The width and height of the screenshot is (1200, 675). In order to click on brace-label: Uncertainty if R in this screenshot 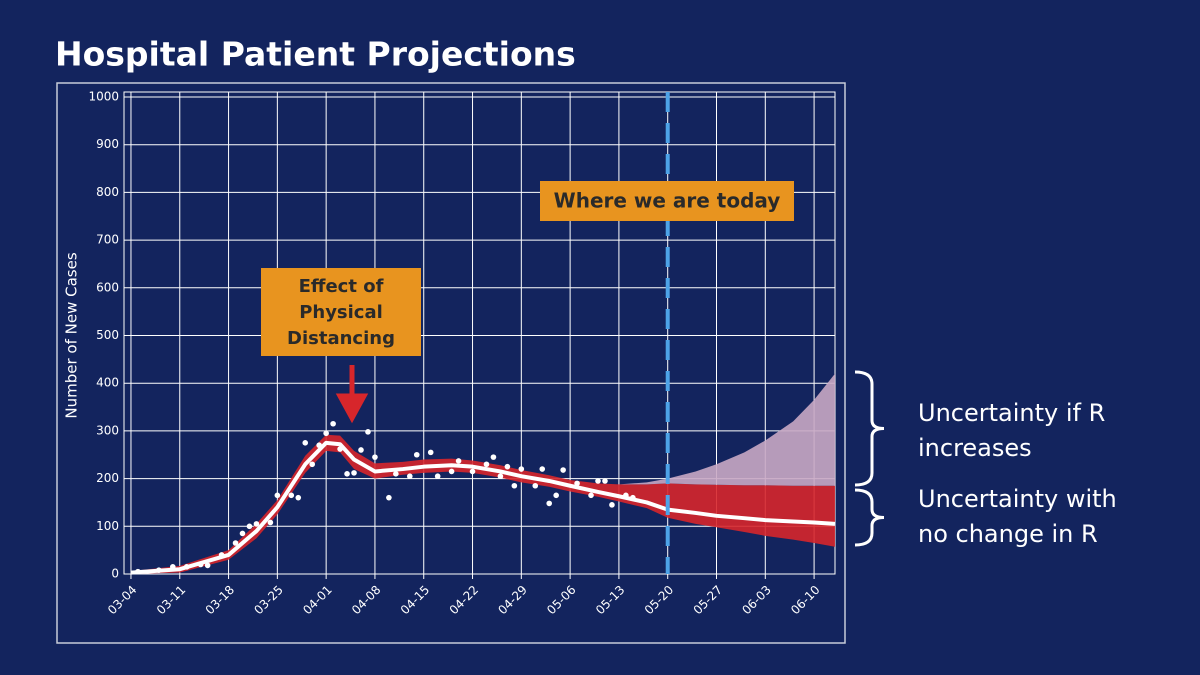, I will do `click(1011, 413)`.